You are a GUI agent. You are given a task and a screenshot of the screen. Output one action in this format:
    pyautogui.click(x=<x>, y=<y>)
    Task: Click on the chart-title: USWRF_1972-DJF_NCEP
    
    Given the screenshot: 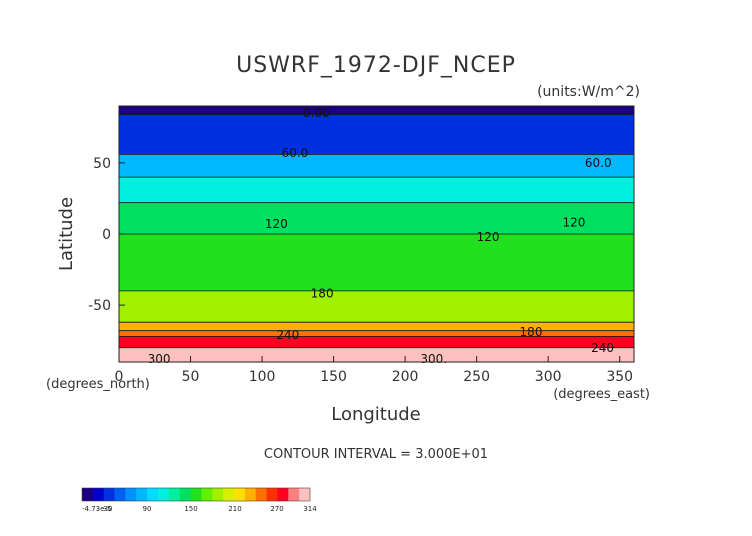 What is the action you would take?
    pyautogui.click(x=376, y=65)
    